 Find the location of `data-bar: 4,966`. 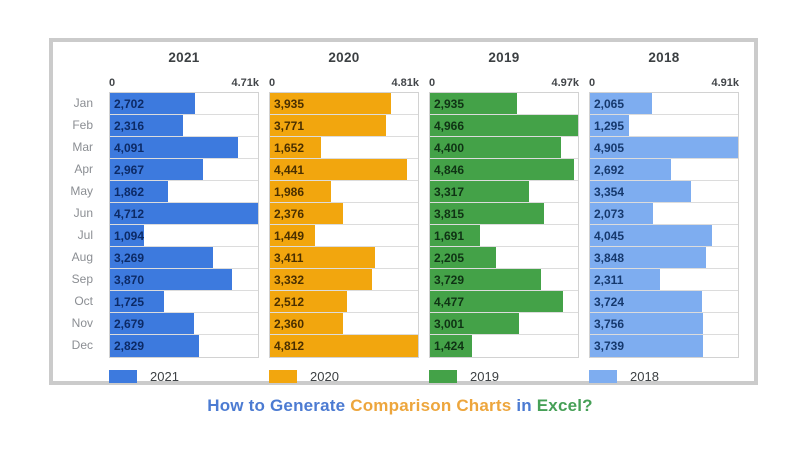

data-bar: 4,966 is located at coordinates (504, 125).